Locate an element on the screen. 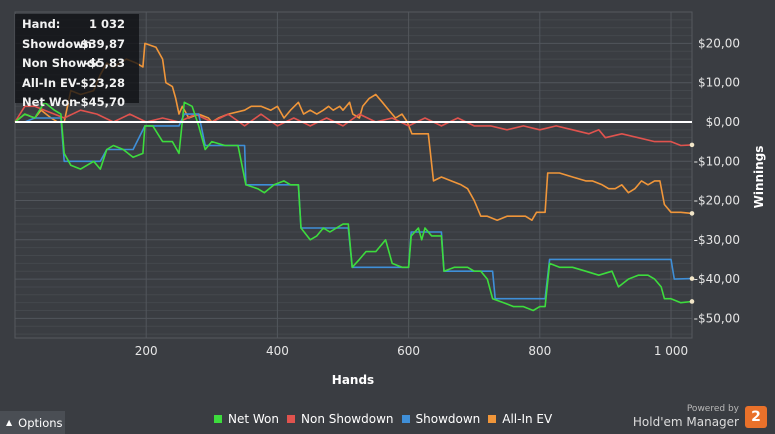 This screenshot has width=775, height=434. y-tick-label: -$30,00 is located at coordinates (717, 240).